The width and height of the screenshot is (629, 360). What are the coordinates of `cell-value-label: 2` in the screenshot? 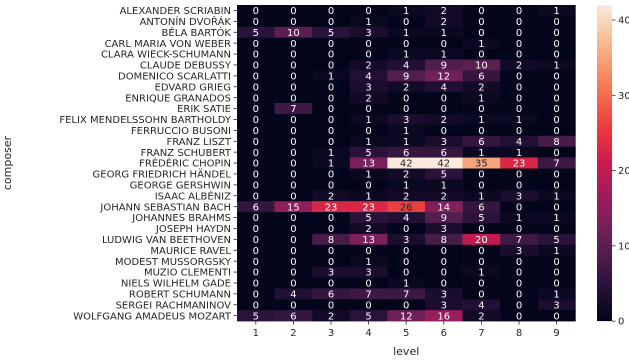 It's located at (444, 120).